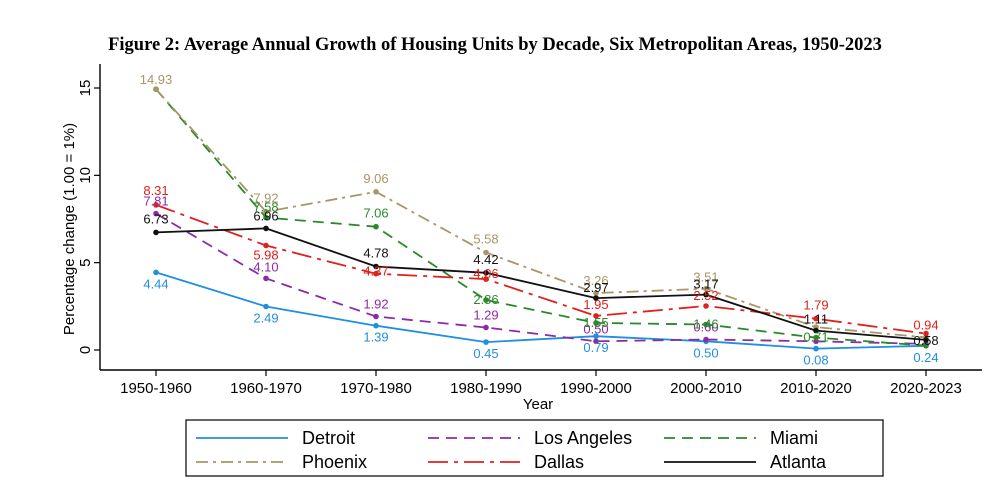  I want to click on data-label-detroit: 0.08, so click(815, 360).